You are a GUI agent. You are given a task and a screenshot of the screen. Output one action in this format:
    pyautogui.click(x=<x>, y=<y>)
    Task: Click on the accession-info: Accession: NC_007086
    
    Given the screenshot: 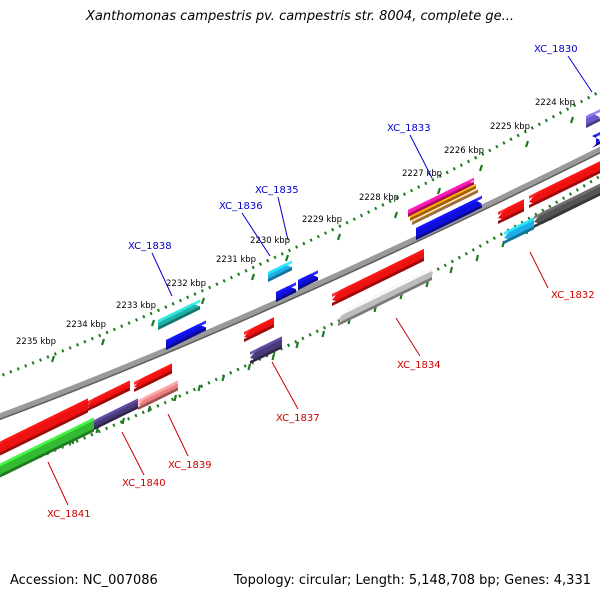 What is the action you would take?
    pyautogui.click(x=84, y=580)
    